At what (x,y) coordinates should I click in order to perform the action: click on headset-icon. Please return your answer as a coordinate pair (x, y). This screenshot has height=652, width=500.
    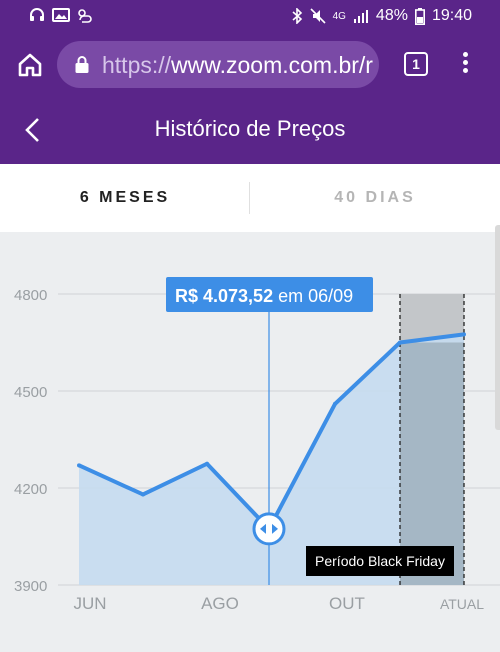
    Looking at the image, I should click on (37, 14).